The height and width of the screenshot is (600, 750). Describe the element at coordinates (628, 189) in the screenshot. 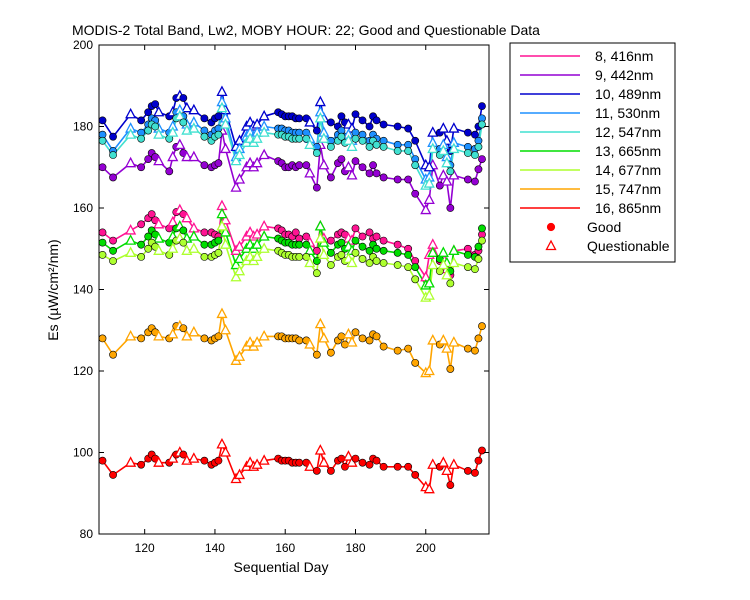

I see `legend-label: 15, 747nm` at that location.